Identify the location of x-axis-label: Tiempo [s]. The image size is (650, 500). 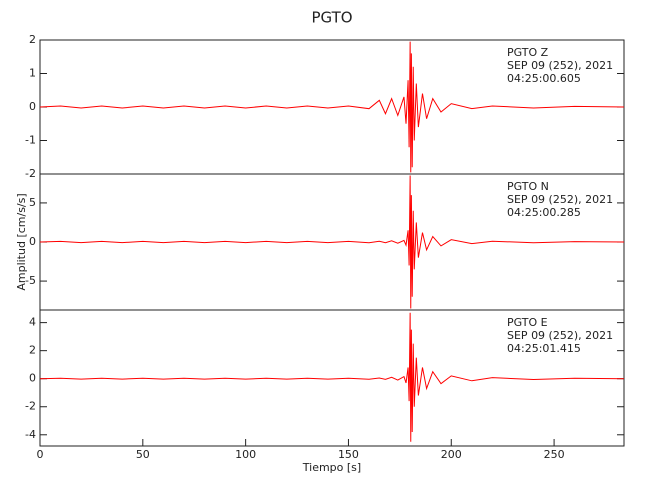
(331, 467).